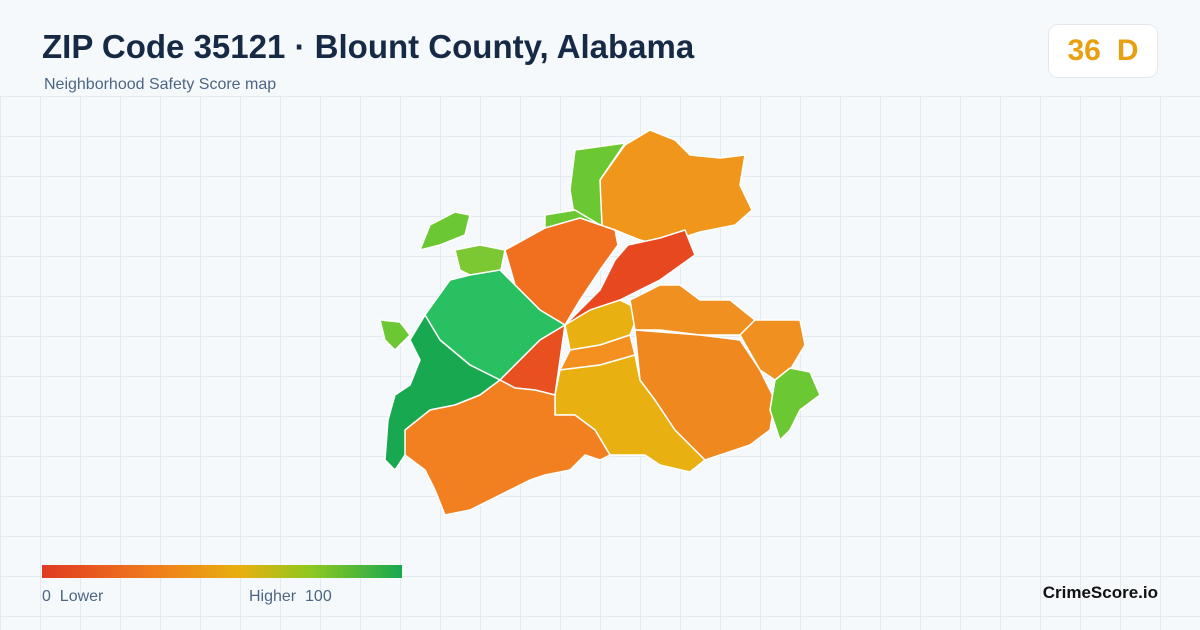 This screenshot has width=1200, height=630. What do you see at coordinates (1100, 592) in the screenshot?
I see `brand: CrimeScore.io` at bounding box center [1100, 592].